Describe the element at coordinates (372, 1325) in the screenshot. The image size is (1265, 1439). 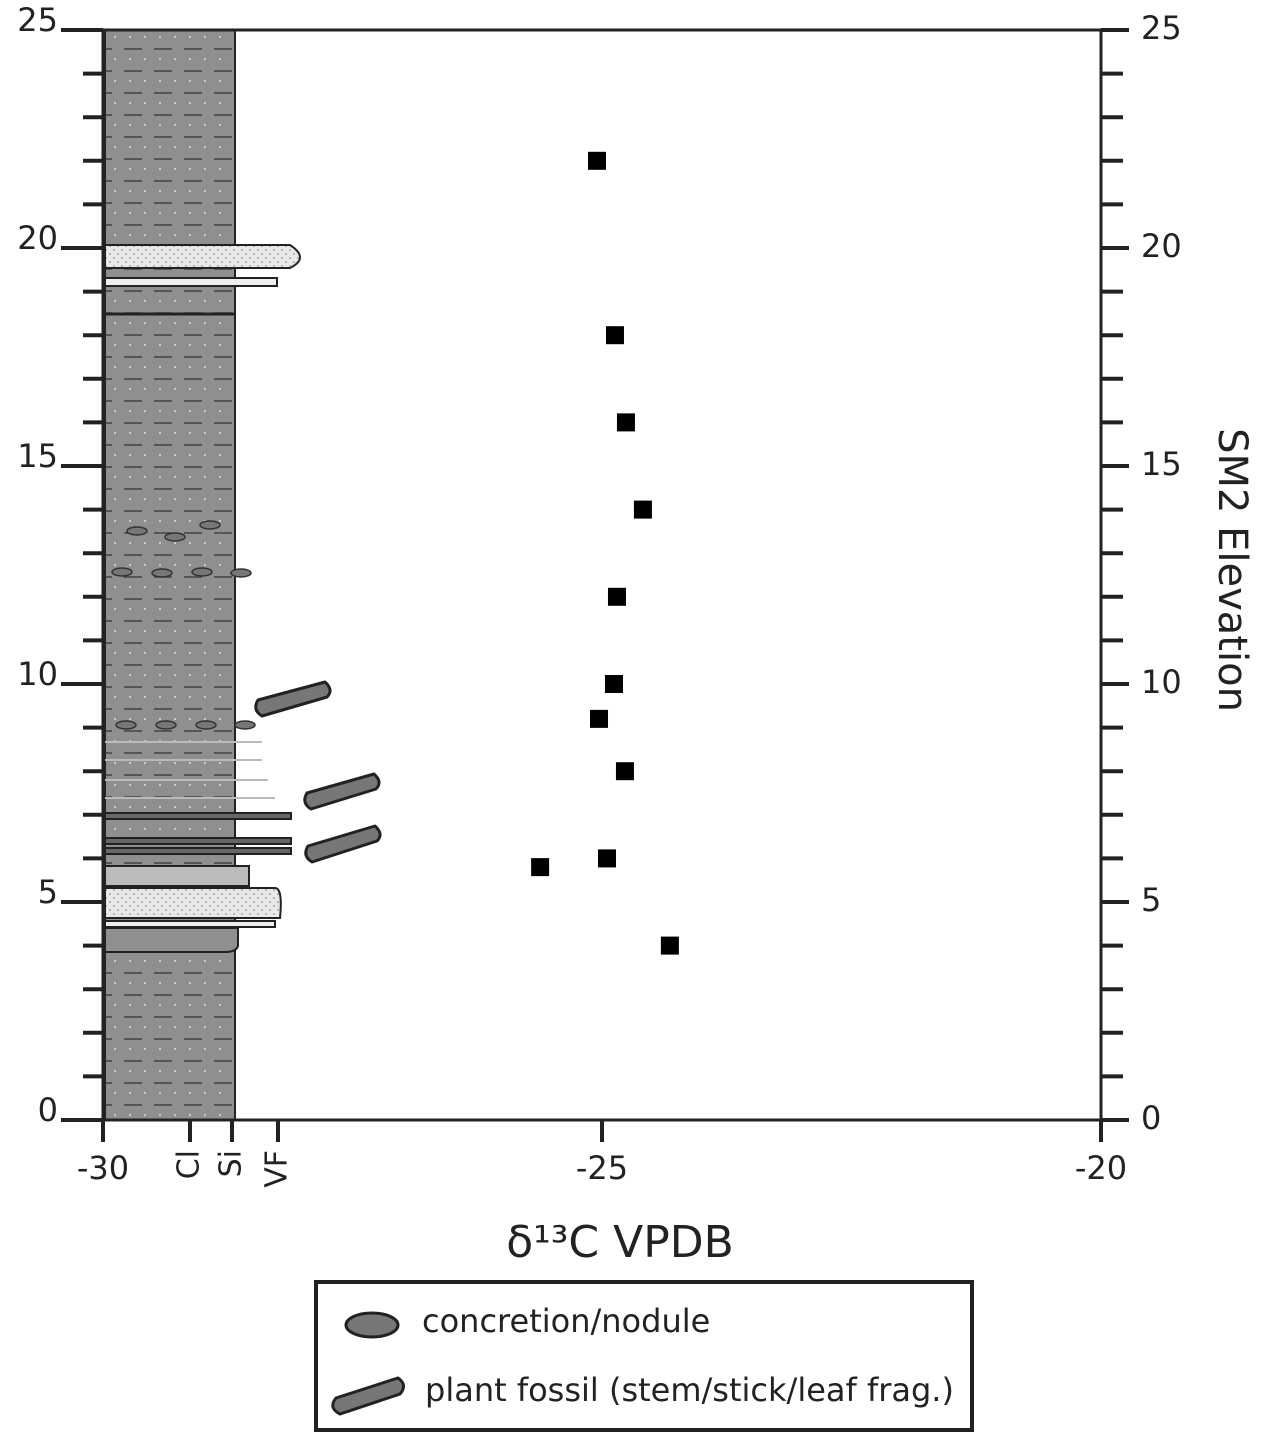
I see `legend-nodule-icon` at that location.